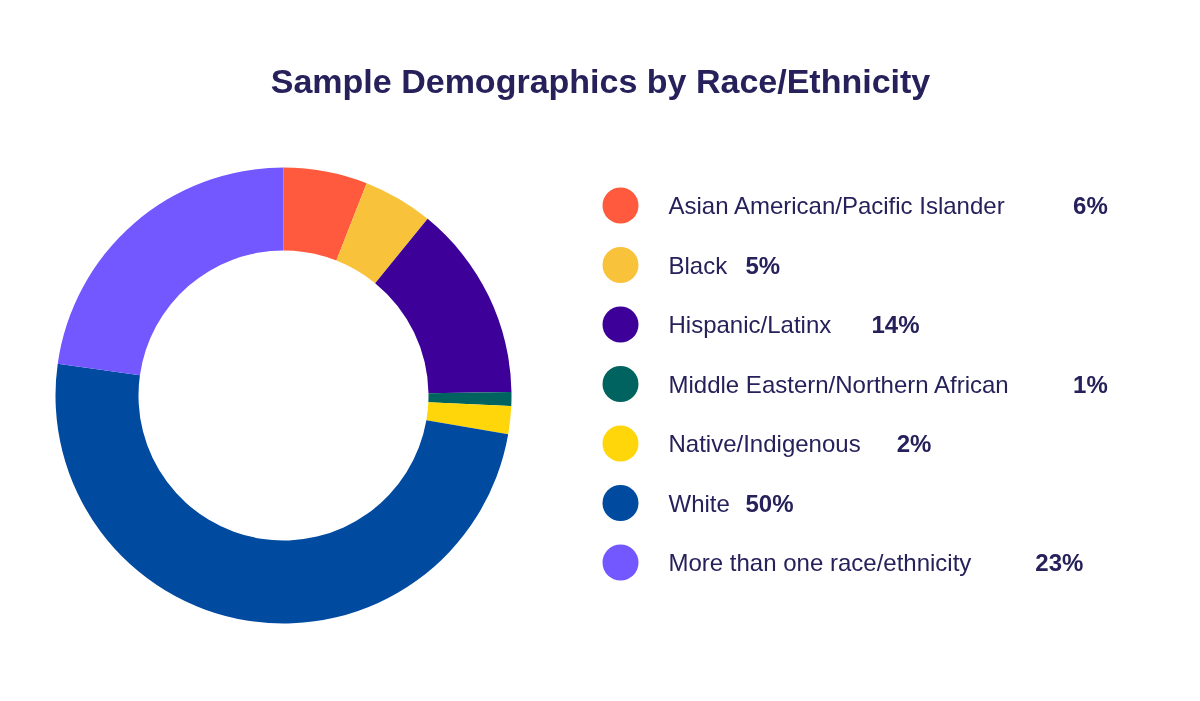  I want to click on data-label: 2%, so click(914, 443).